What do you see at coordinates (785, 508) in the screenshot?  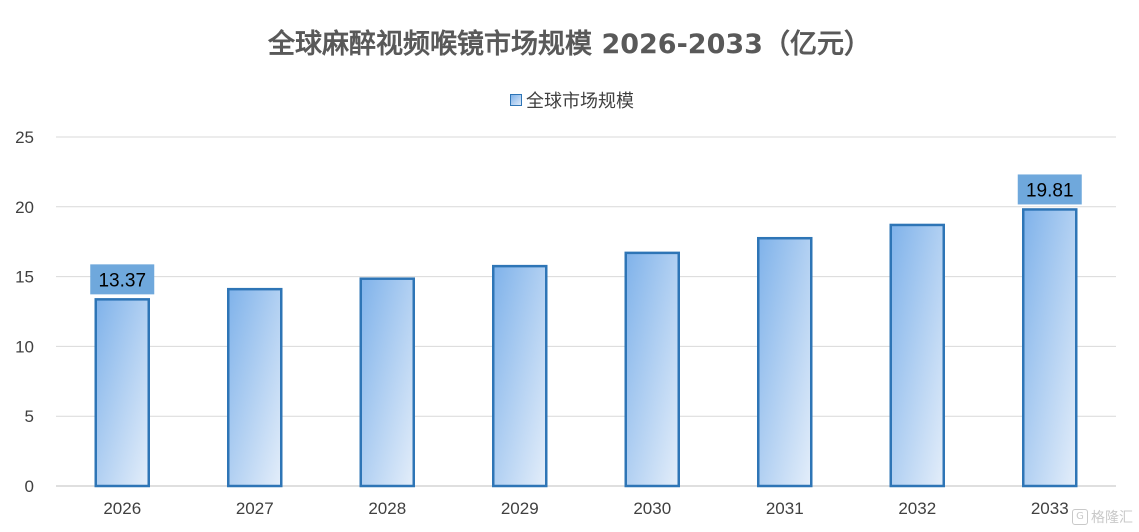 I see `x-tick-label: 2031` at bounding box center [785, 508].